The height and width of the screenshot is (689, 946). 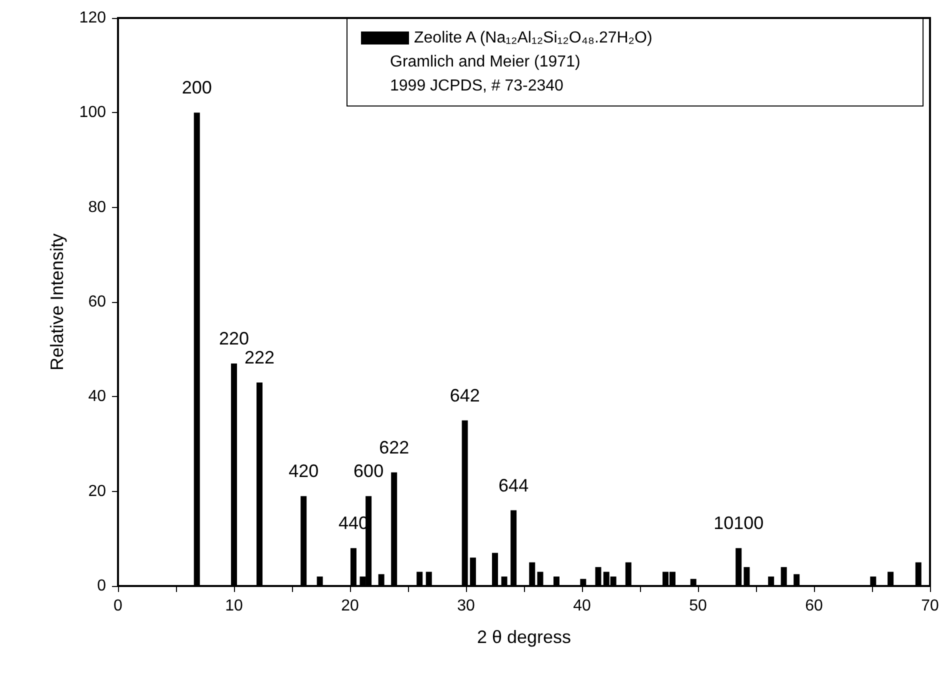 I want to click on x-tick-label: 20, so click(x=350, y=606).